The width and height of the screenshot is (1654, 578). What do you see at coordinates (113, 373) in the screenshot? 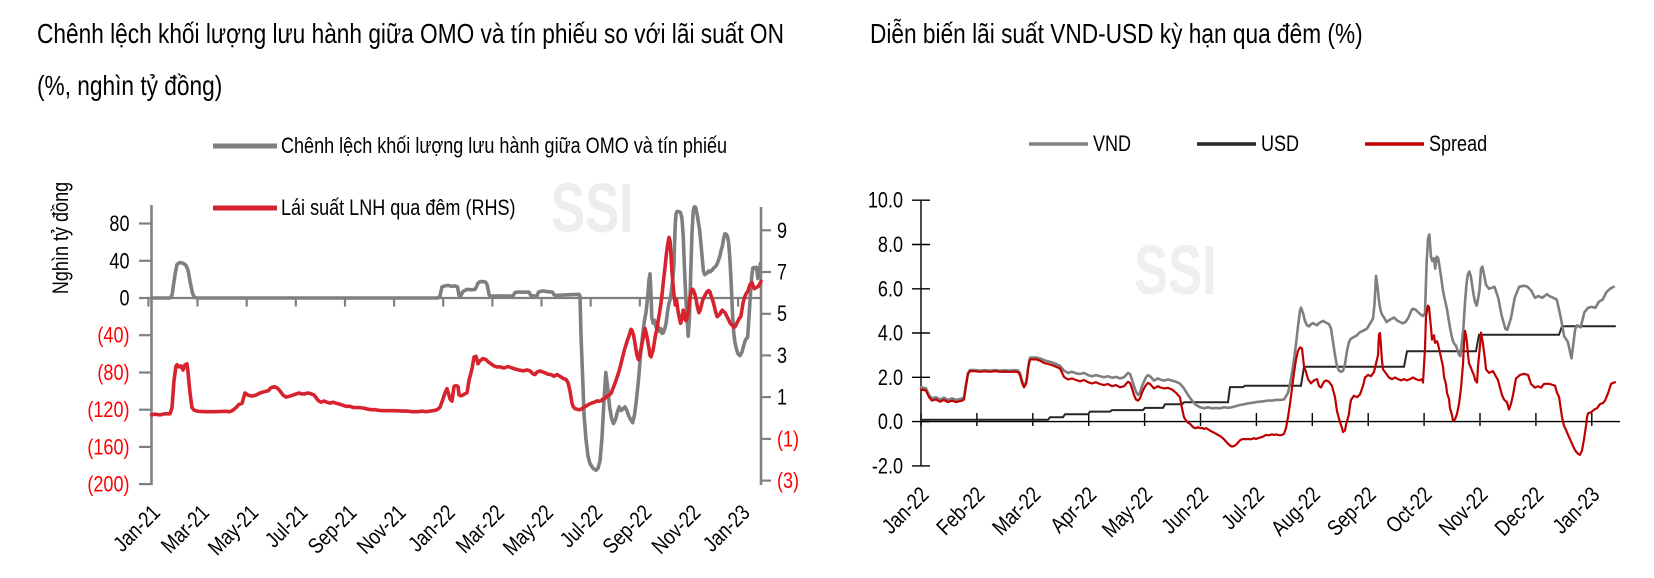
I see `svg-text: (80)` at bounding box center [113, 373].